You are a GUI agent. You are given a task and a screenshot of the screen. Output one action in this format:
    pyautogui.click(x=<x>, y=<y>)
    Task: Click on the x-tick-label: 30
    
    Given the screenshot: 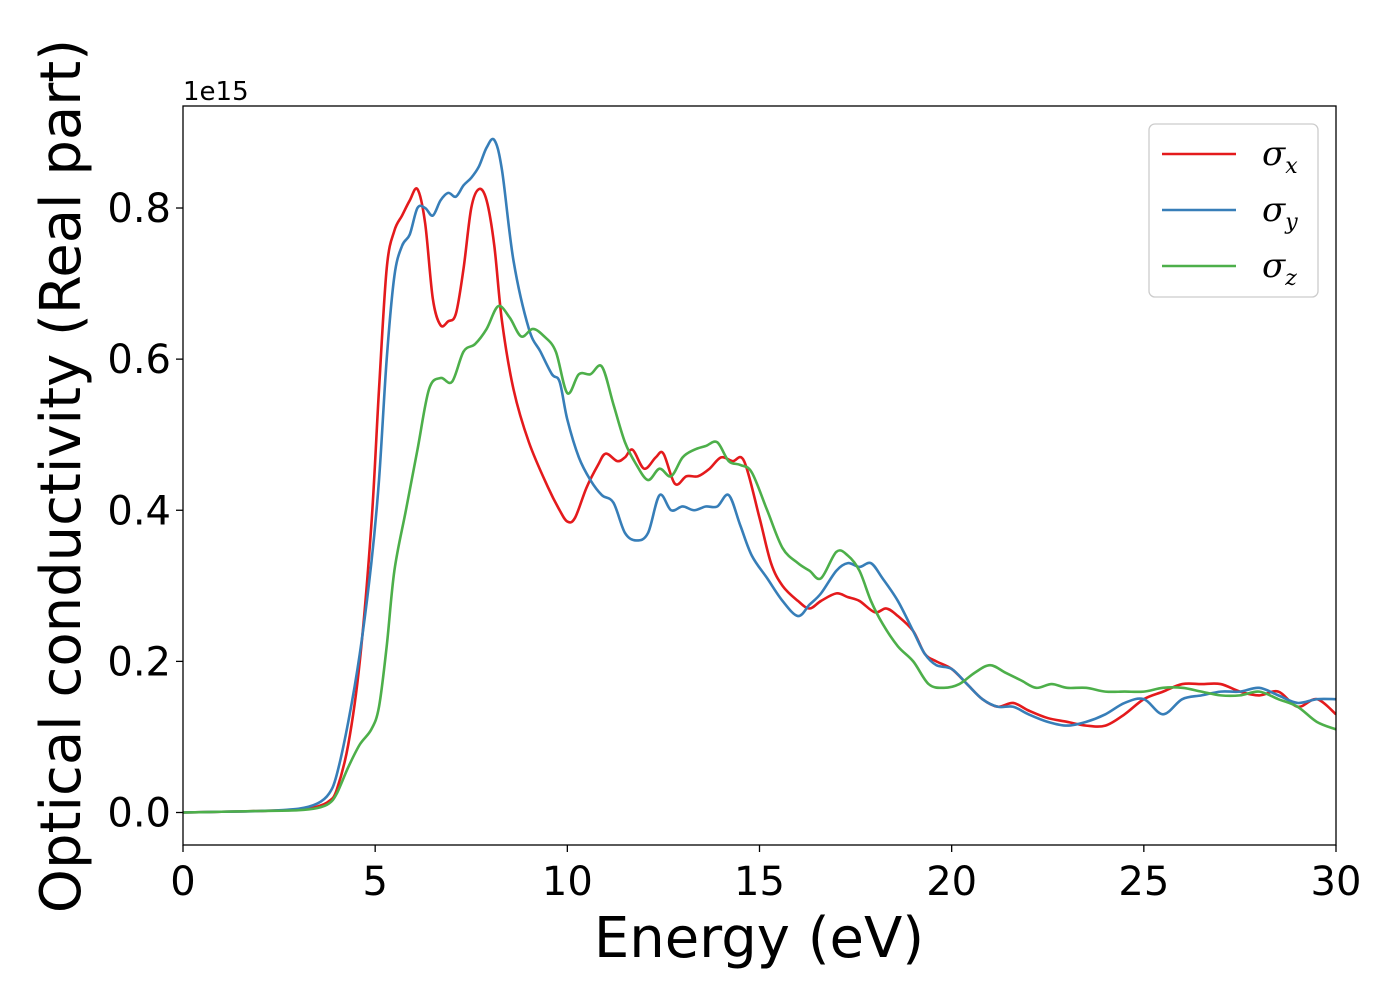 What is the action you would take?
    pyautogui.click(x=1336, y=882)
    